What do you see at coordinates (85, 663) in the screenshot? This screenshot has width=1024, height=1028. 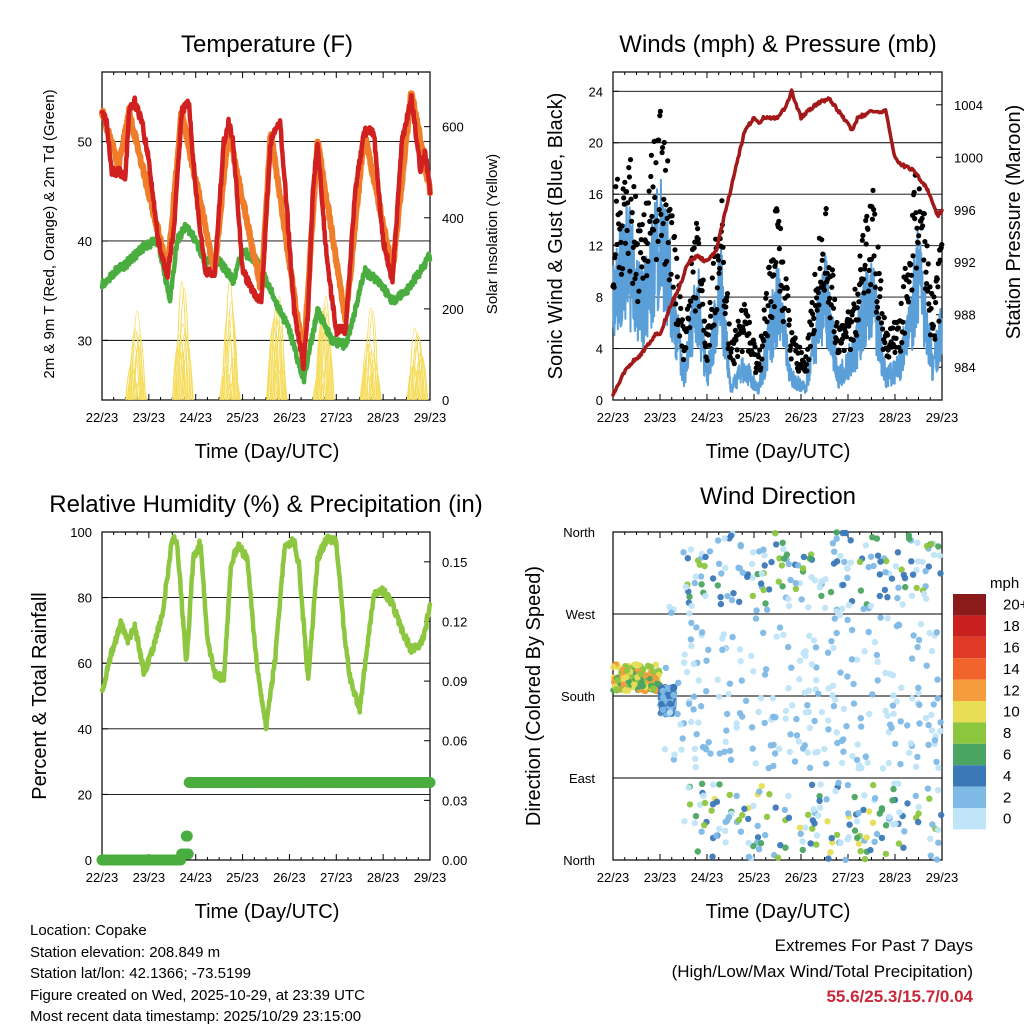 I see `rh-ytick-label: 60` at bounding box center [85, 663].